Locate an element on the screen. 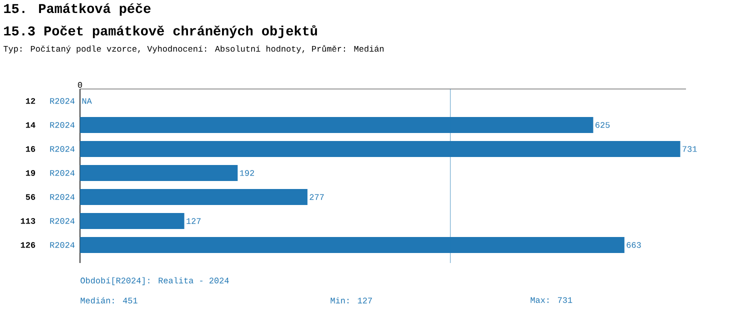  data-label: 663 is located at coordinates (633, 245).